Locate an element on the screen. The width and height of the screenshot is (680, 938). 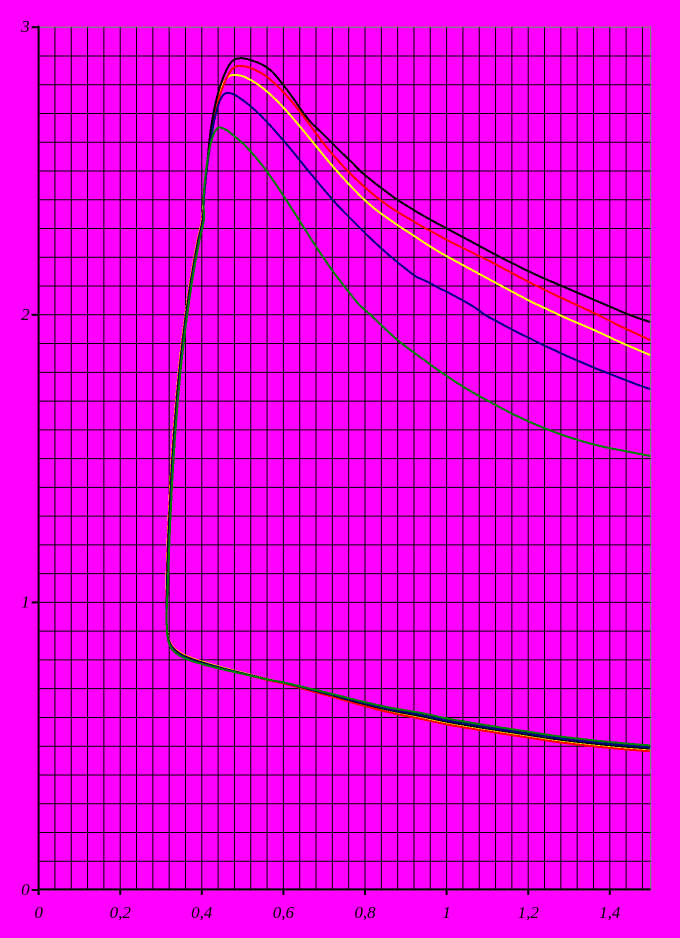
svg-text: 3 is located at coordinates (25, 26).